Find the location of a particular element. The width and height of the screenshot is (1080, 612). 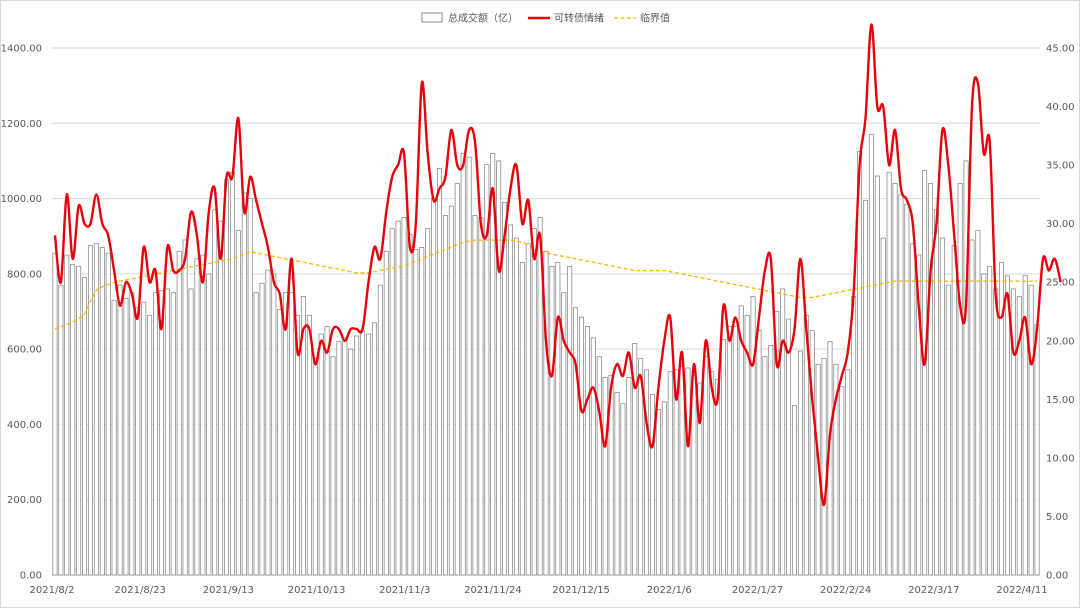

right-axis-tick-label: 0.00 is located at coordinates (1057, 576).